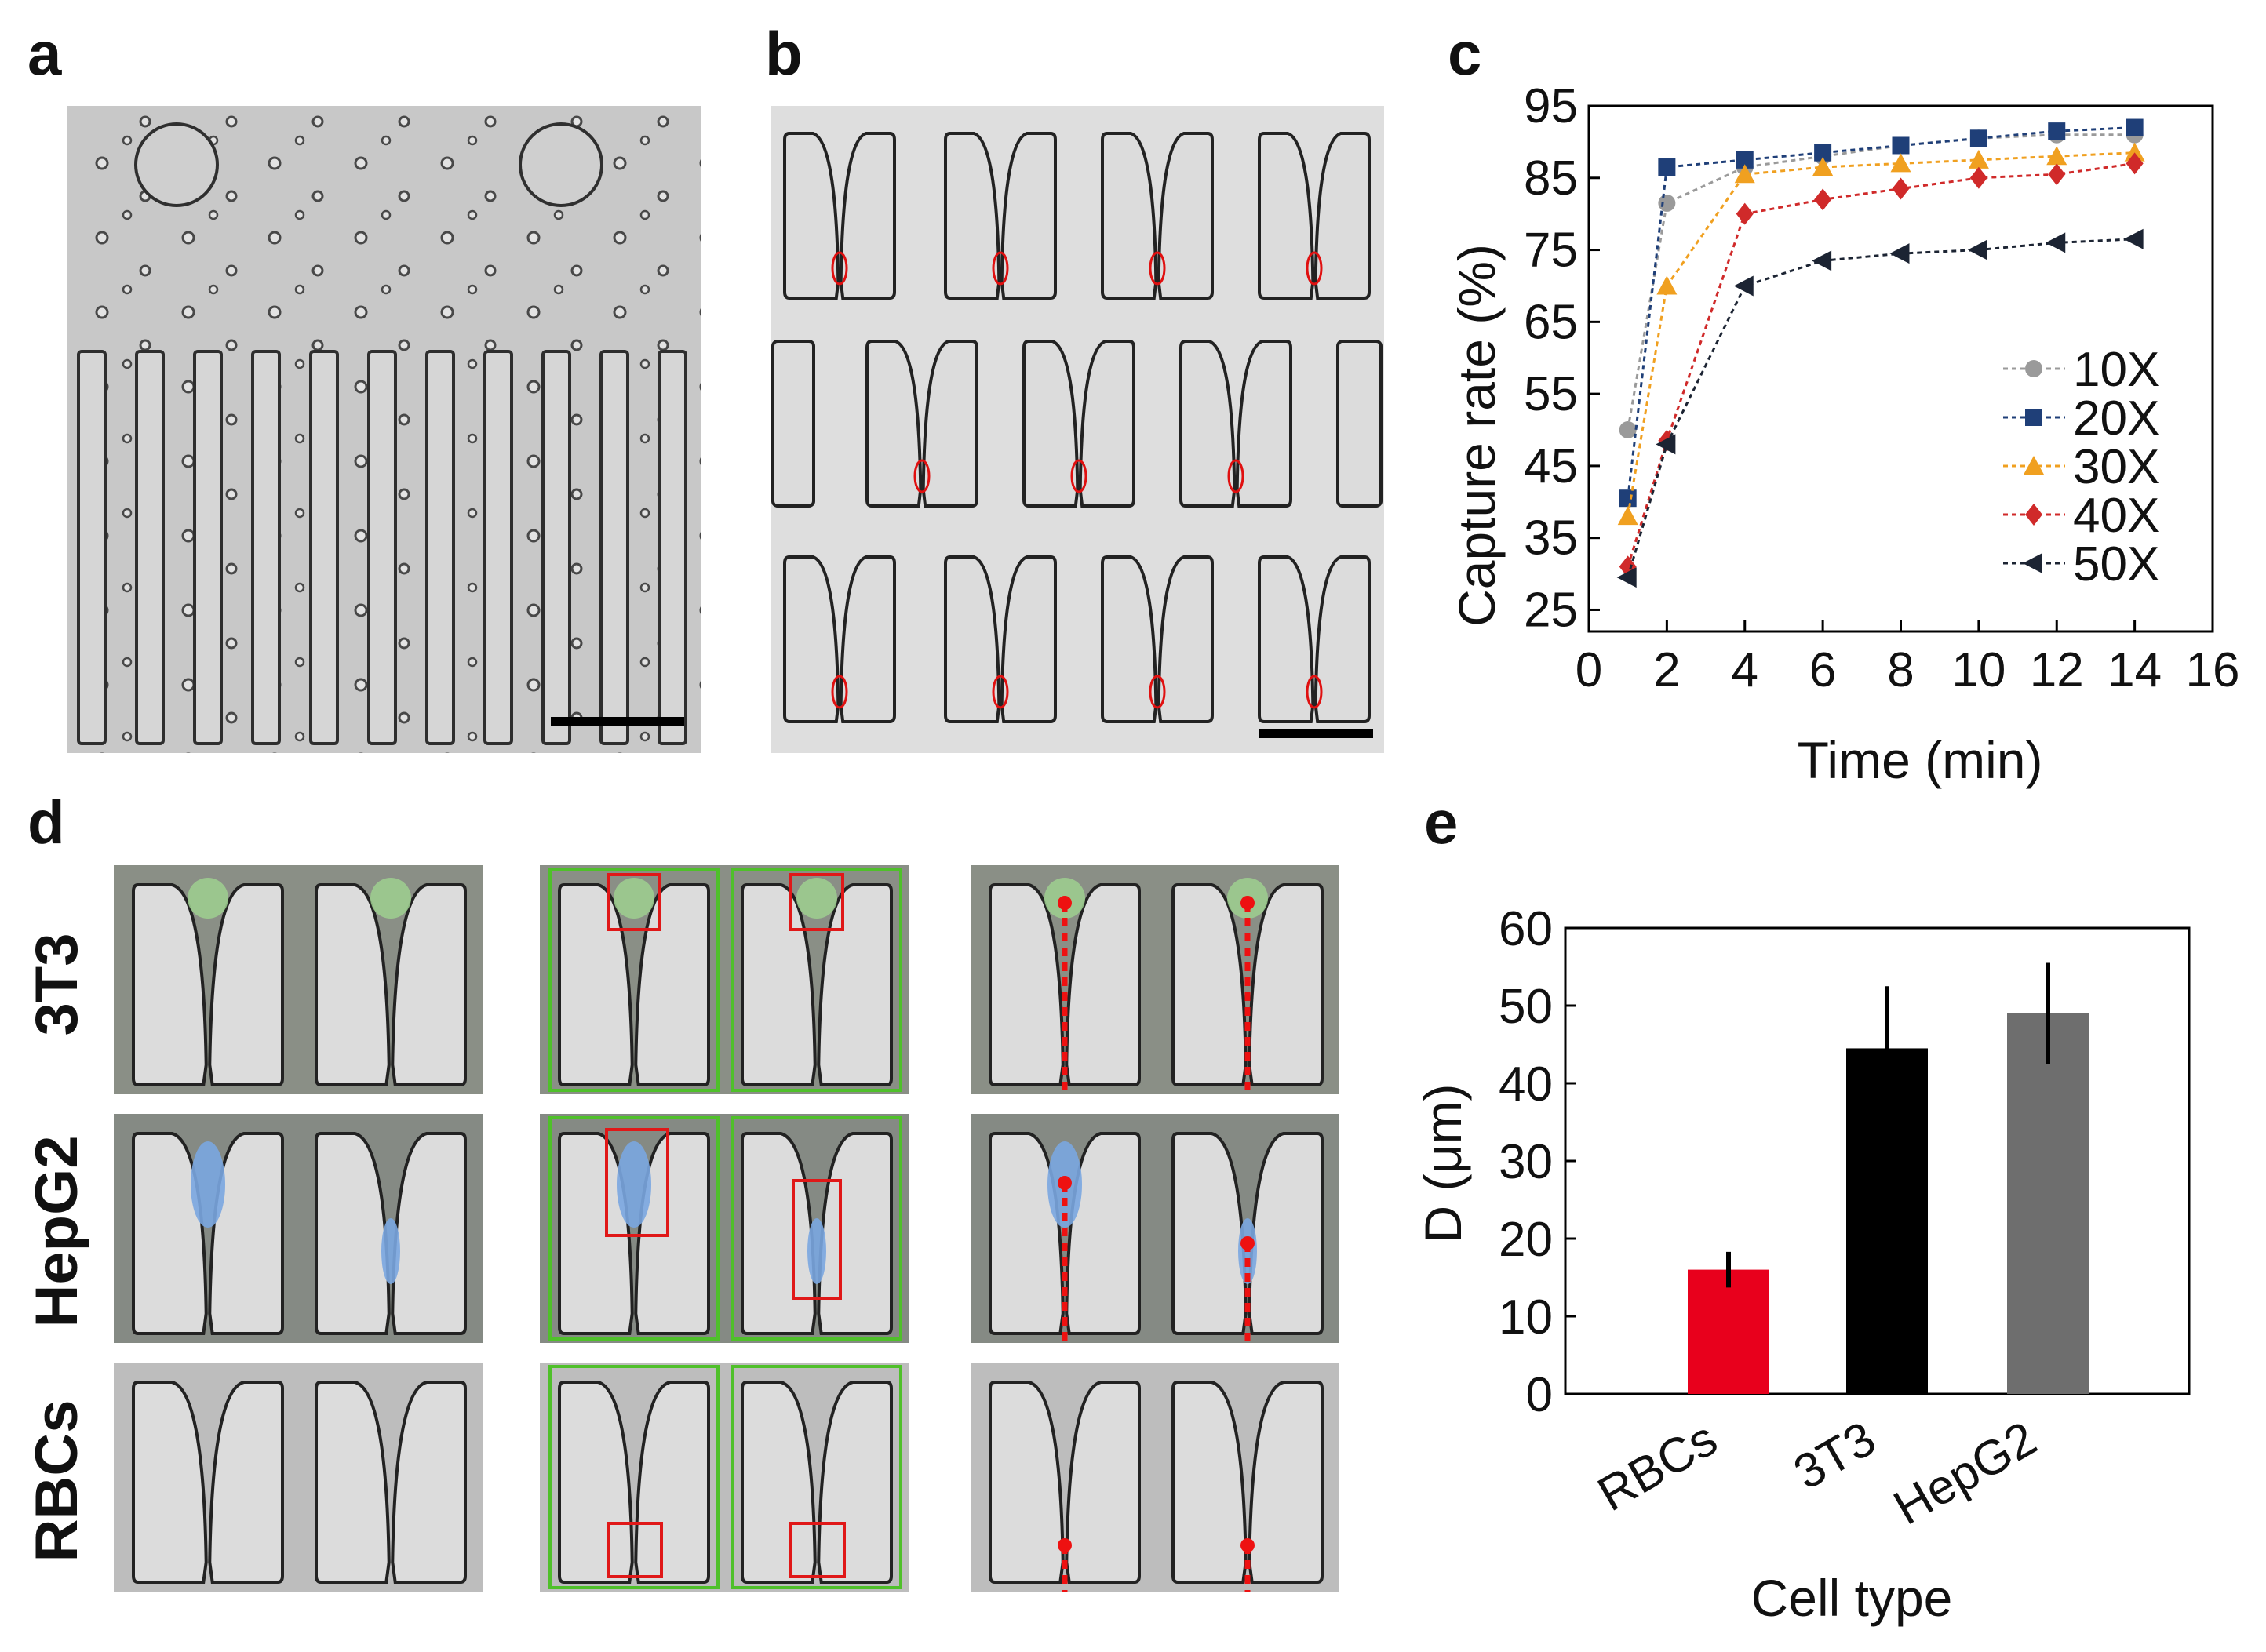  Describe the element at coordinates (1666, 670) in the screenshot. I see `chart-c-xtick-label: 2` at that location.